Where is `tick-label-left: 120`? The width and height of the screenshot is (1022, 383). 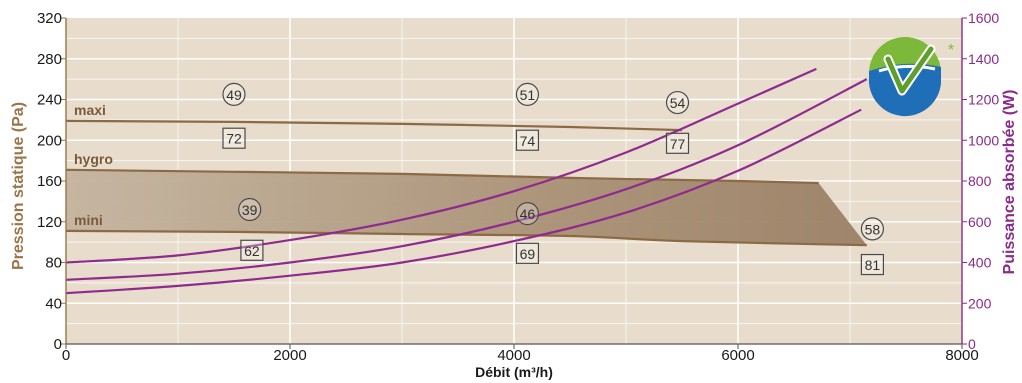
tick-label-left: 120 is located at coordinates (49, 222).